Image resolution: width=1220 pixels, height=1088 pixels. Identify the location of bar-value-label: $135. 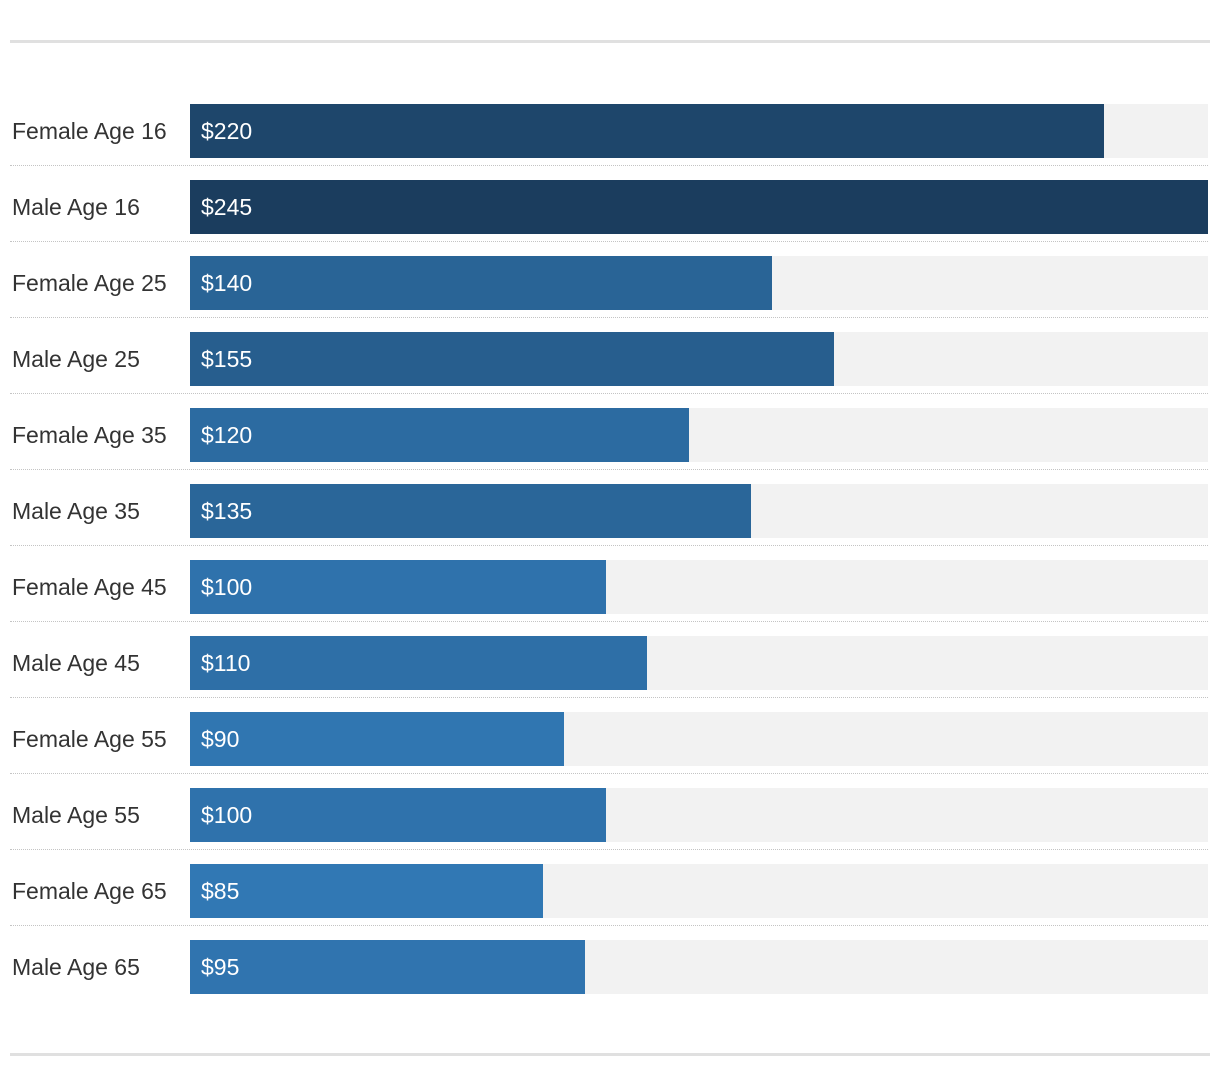
(227, 511).